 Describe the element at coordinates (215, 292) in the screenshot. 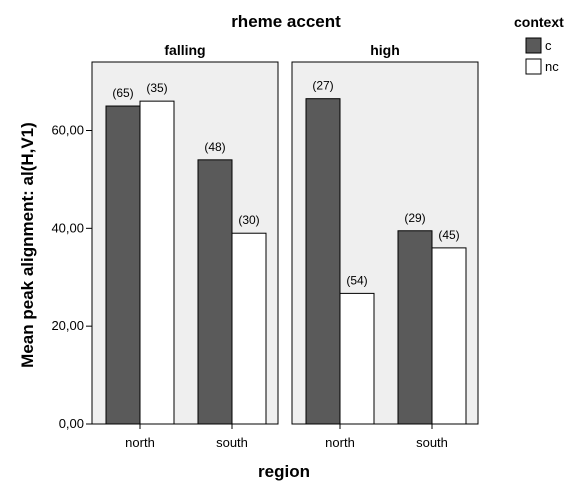

I see `bar-falling-south-c` at that location.